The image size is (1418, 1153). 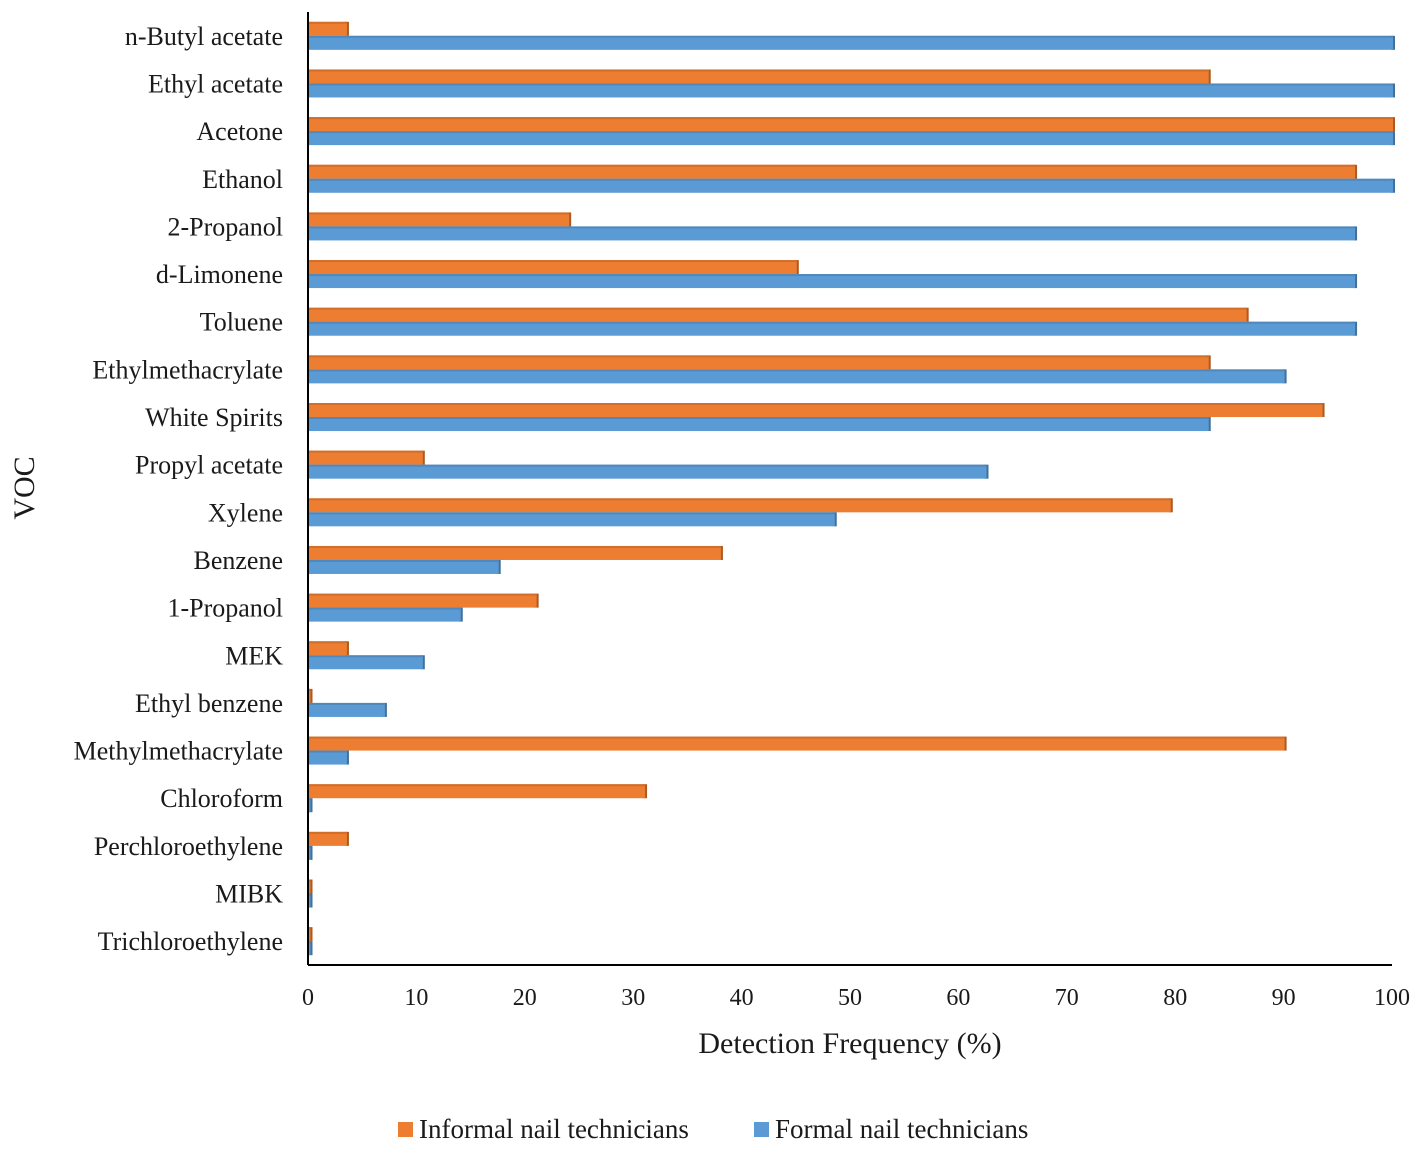 I want to click on x-tick-labels: 0 10 20 30 40 50 60 70 80 90 100, so click(x=856, y=998).